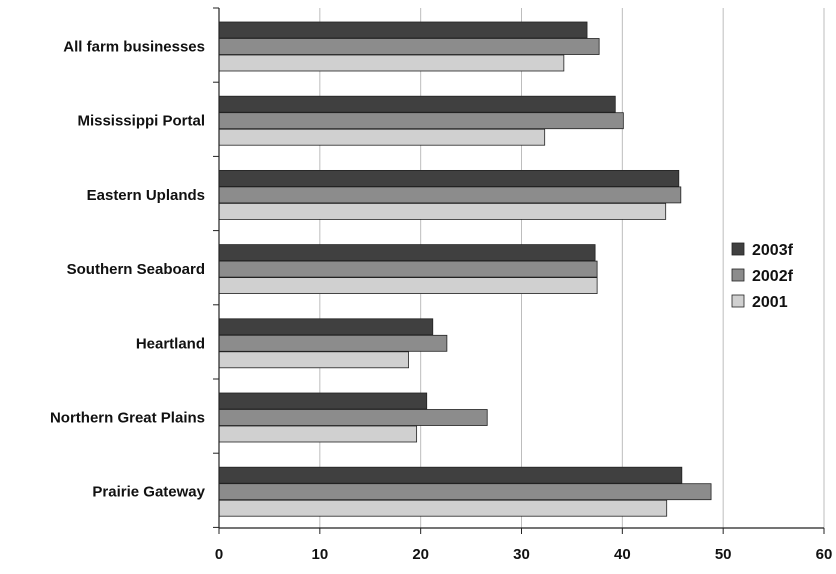 This screenshot has width=836, height=574. What do you see at coordinates (146, 195) in the screenshot?
I see `category-label: Eastern Uplands` at bounding box center [146, 195].